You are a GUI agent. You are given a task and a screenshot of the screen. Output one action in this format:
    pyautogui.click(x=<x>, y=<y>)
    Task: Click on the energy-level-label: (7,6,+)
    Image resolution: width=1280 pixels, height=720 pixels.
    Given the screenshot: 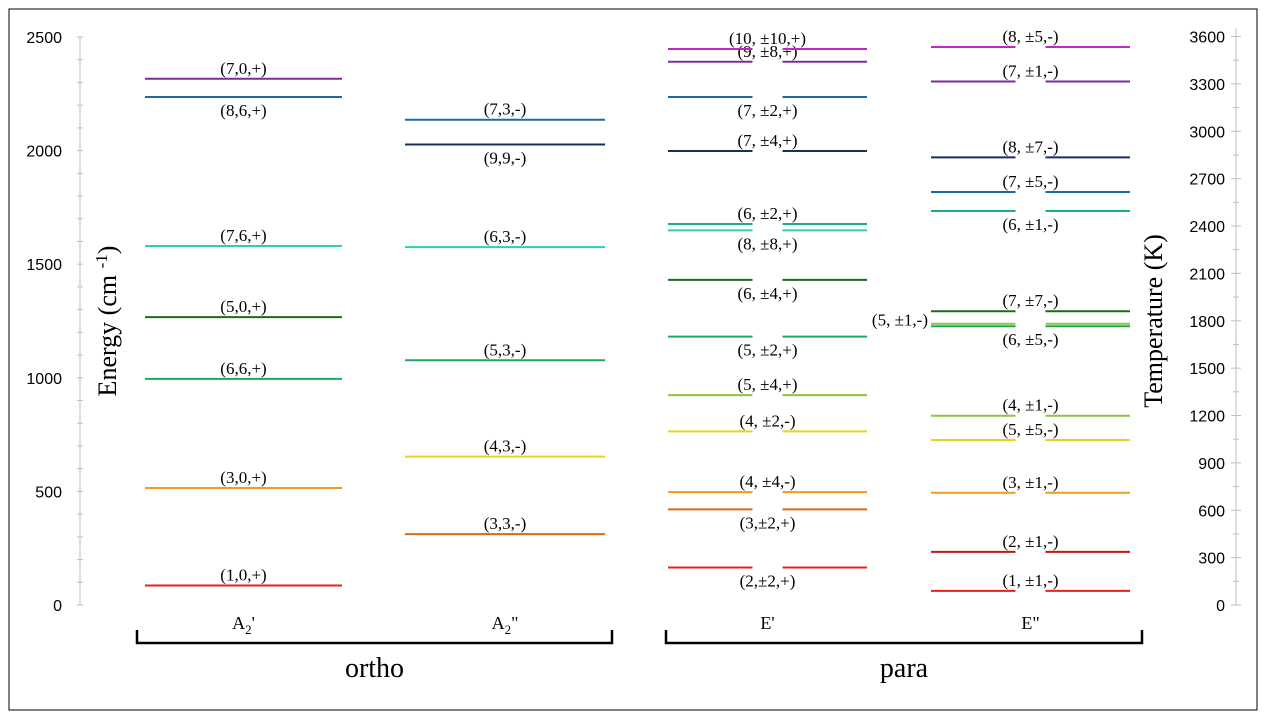 What is the action you would take?
    pyautogui.click(x=243, y=235)
    